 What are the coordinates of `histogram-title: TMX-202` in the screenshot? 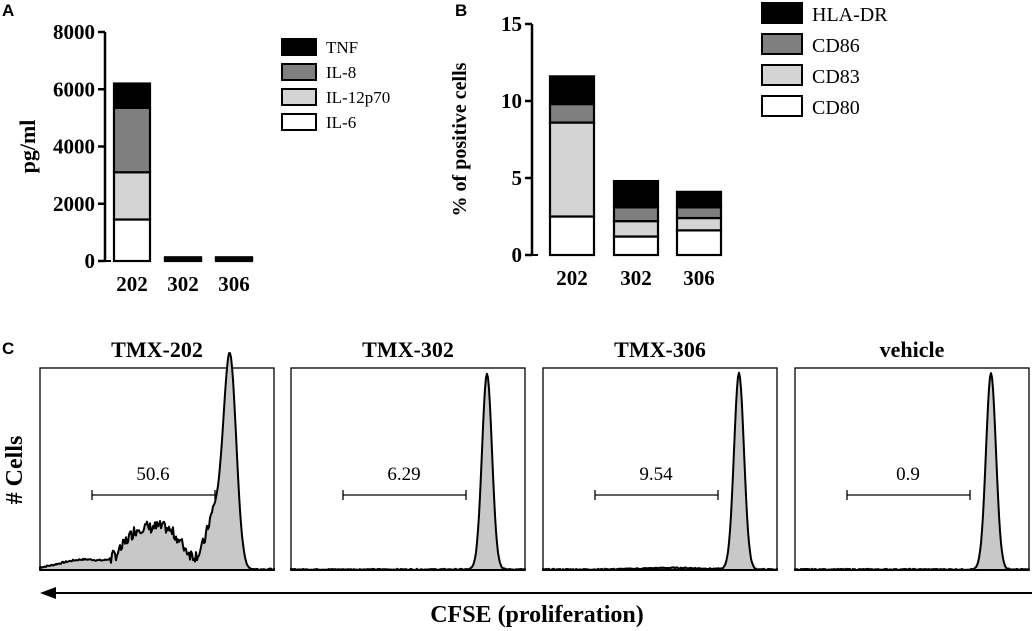 It's located at (157, 349).